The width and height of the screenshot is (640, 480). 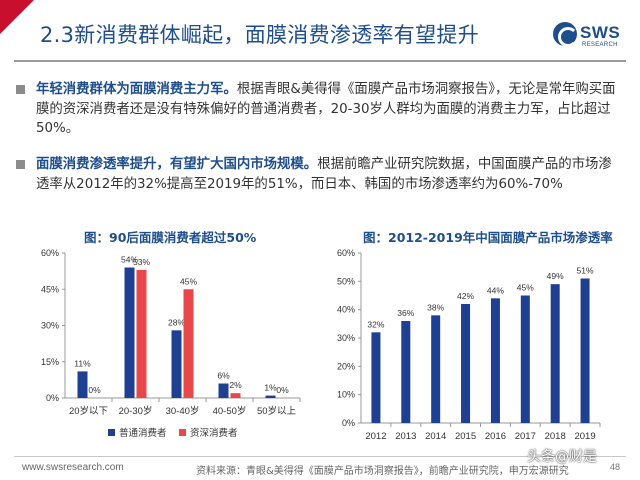 What do you see at coordinates (375, 436) in the screenshot?
I see `x-tick-label: 2012` at bounding box center [375, 436].